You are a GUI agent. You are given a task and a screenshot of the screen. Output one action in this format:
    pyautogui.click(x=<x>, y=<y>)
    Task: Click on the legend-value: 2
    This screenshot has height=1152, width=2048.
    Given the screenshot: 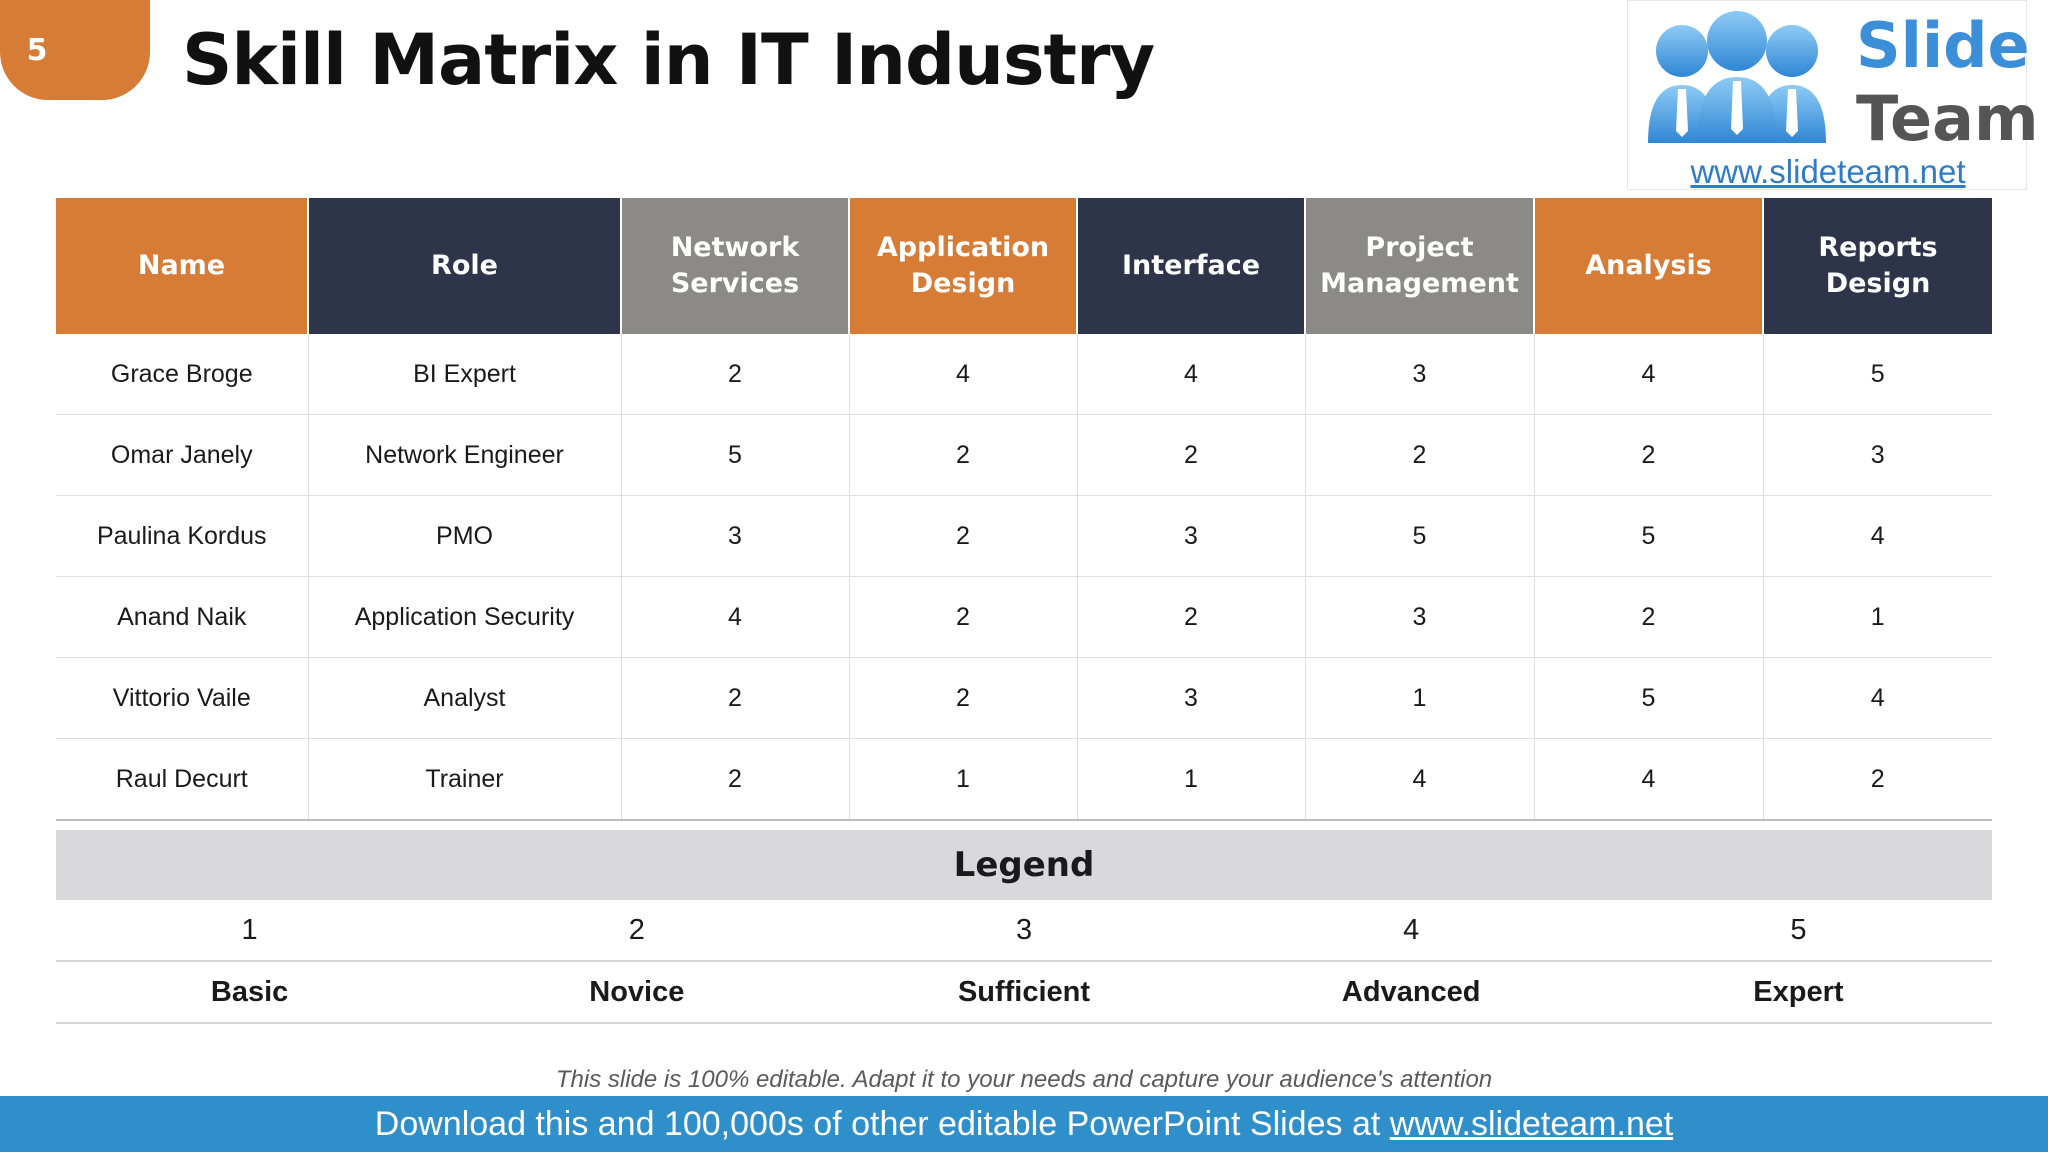 What is the action you would take?
    pyautogui.click(x=636, y=930)
    